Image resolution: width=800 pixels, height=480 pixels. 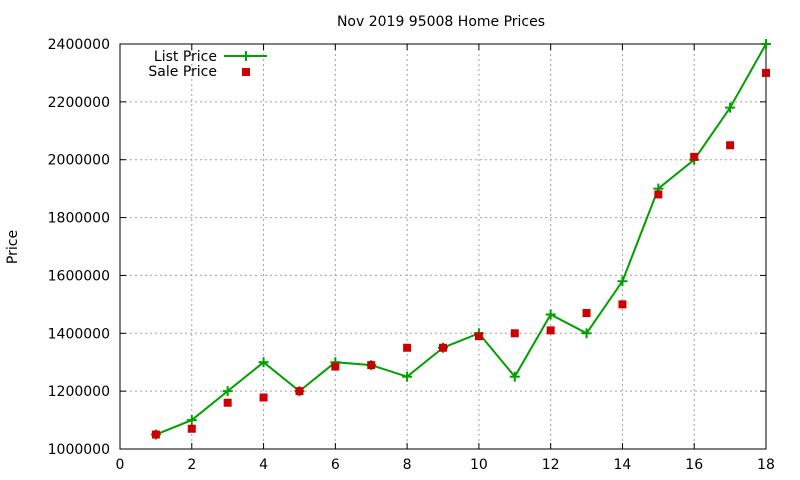 What do you see at coordinates (441, 22) in the screenshot?
I see `chart-title: Nov 2019 95008 Home Prices` at bounding box center [441, 22].